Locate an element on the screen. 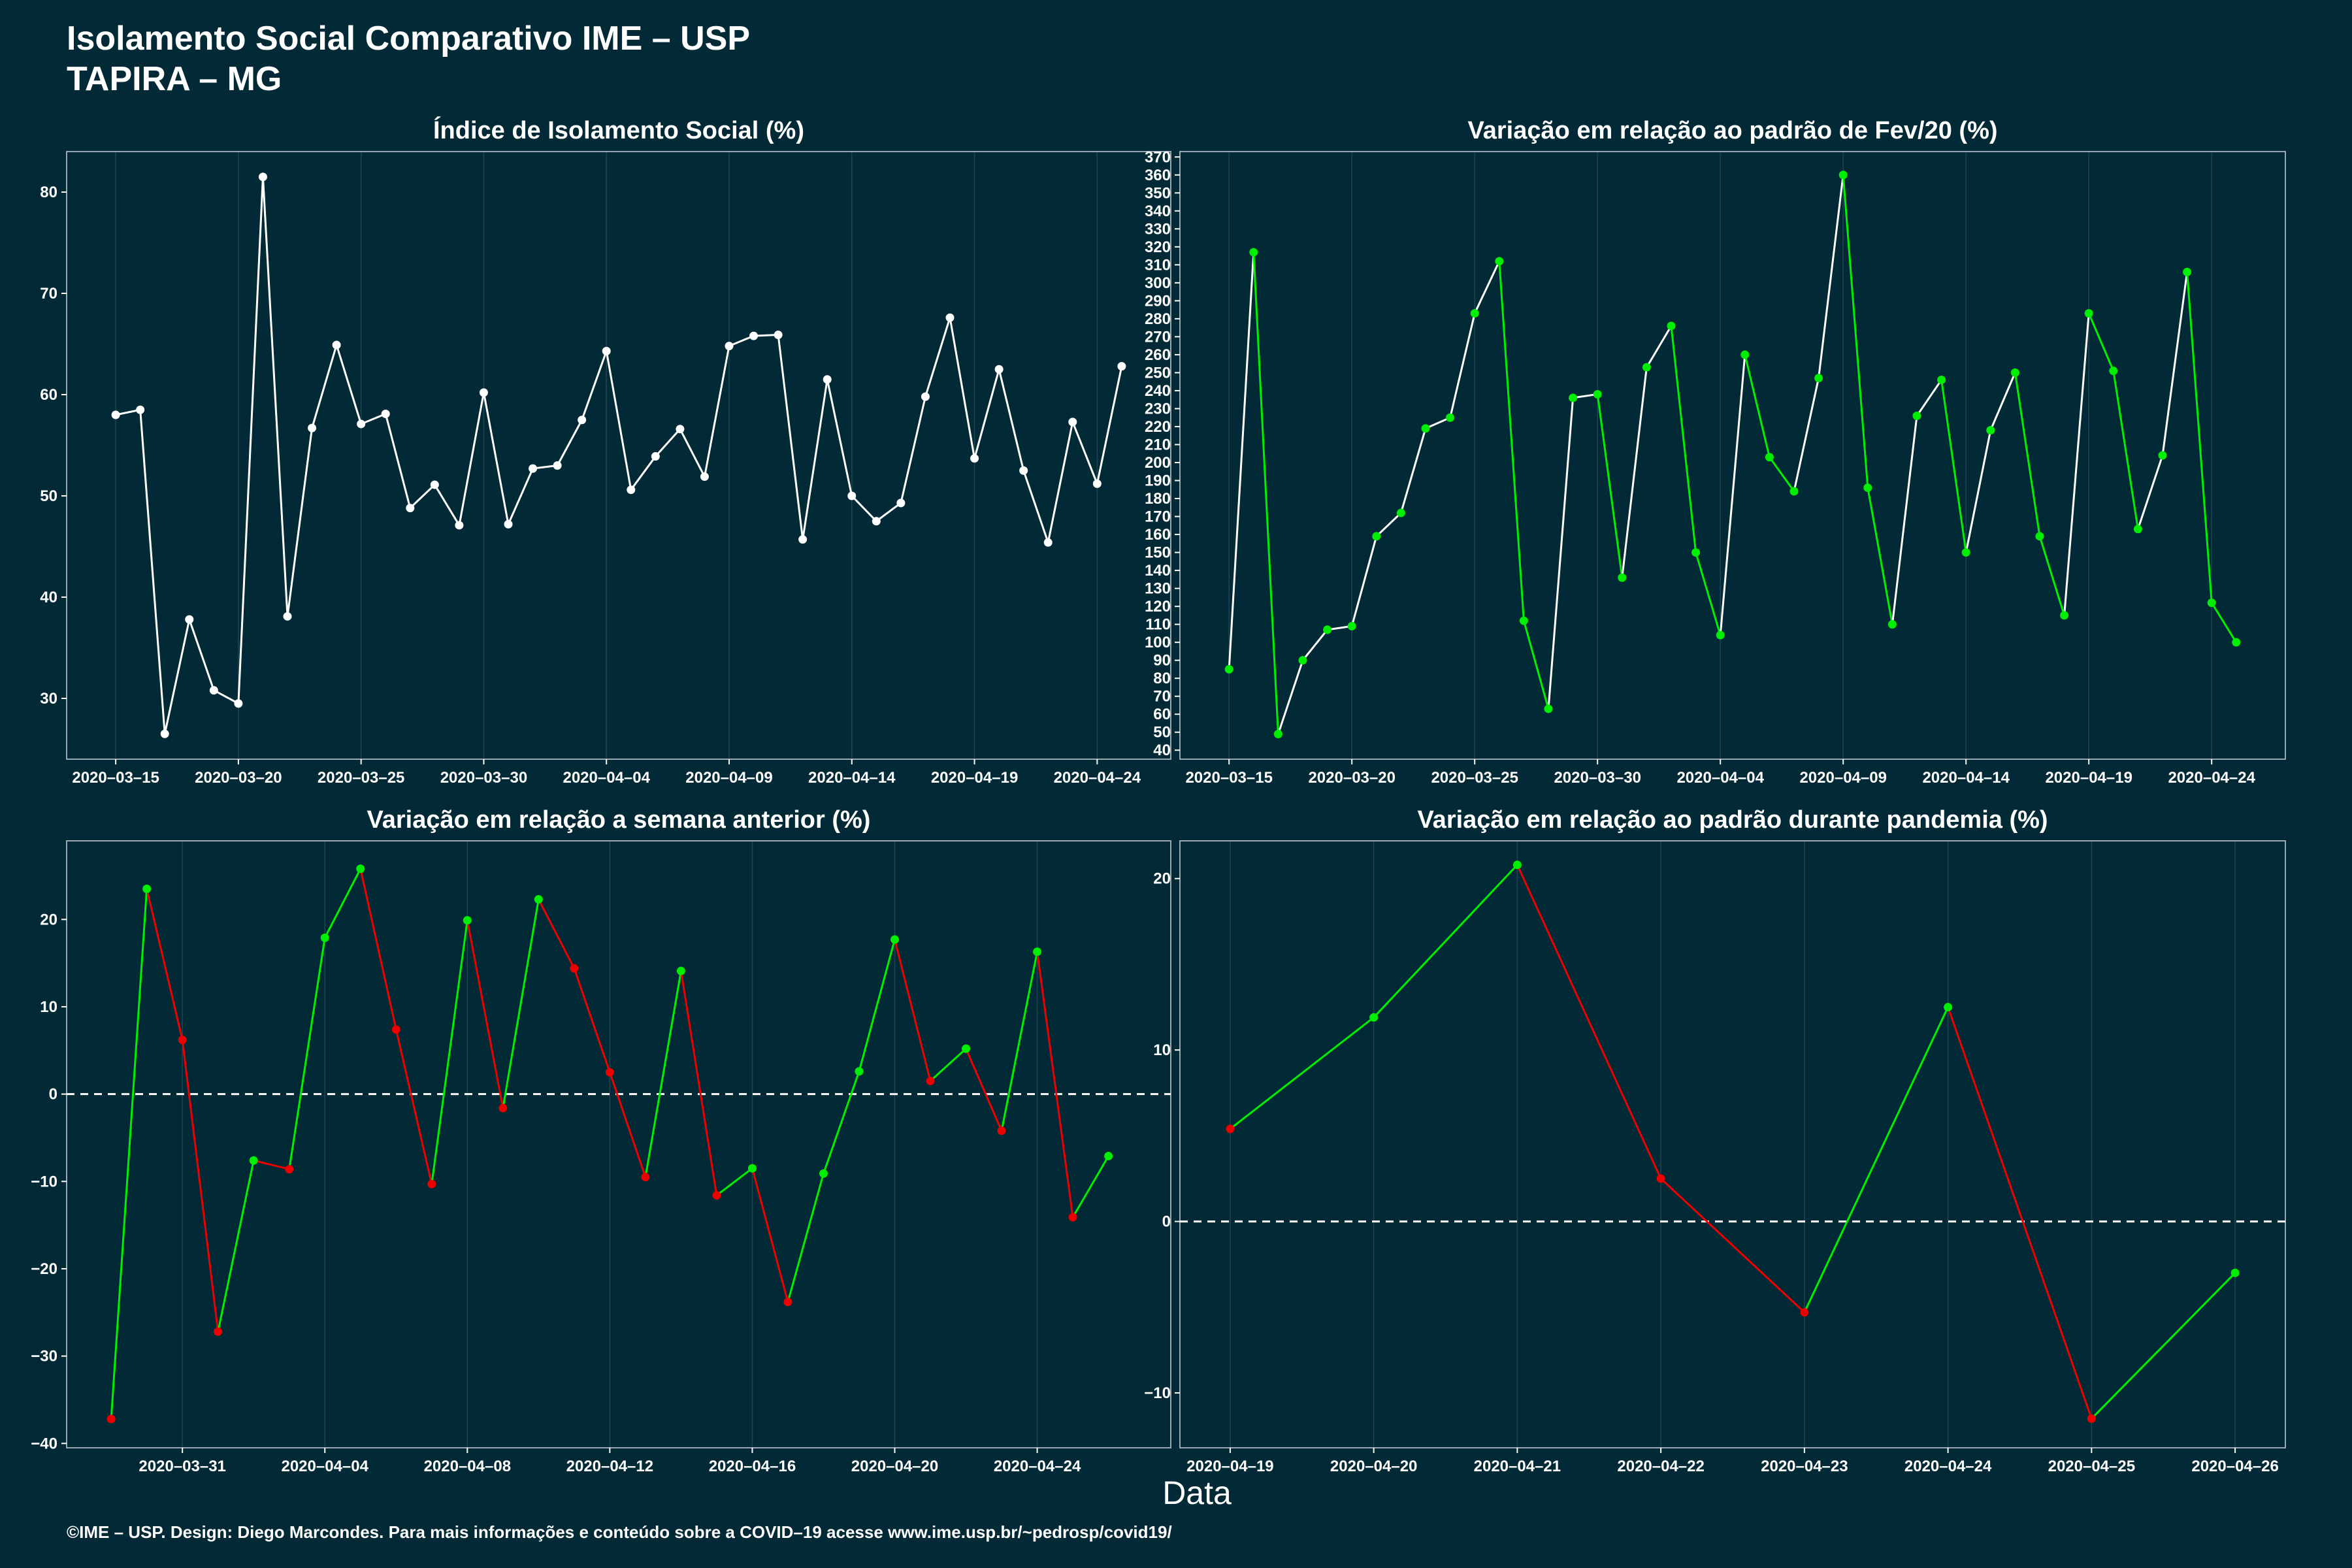  x-tick-label: 2020–04–23 is located at coordinates (1804, 1466).